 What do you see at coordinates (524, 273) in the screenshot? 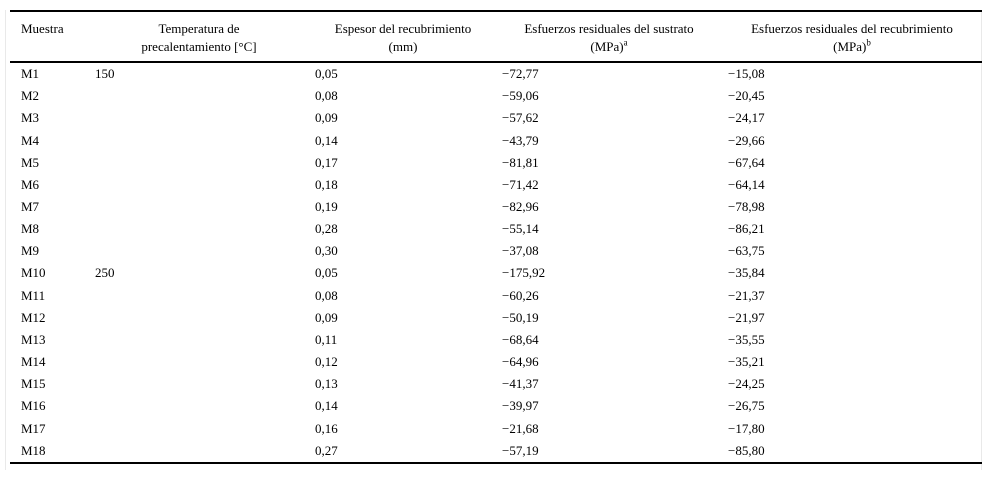
I see `cell-sustrato: −175,92` at bounding box center [524, 273].